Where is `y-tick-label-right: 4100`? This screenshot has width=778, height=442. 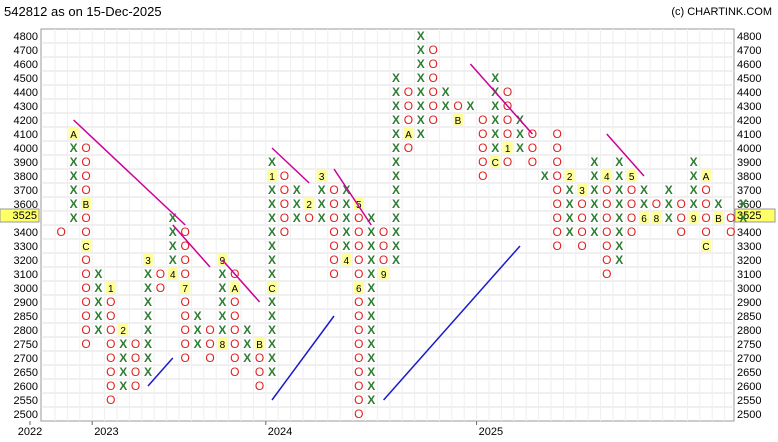 y-tick-label-right: 4100 is located at coordinates (749, 135).